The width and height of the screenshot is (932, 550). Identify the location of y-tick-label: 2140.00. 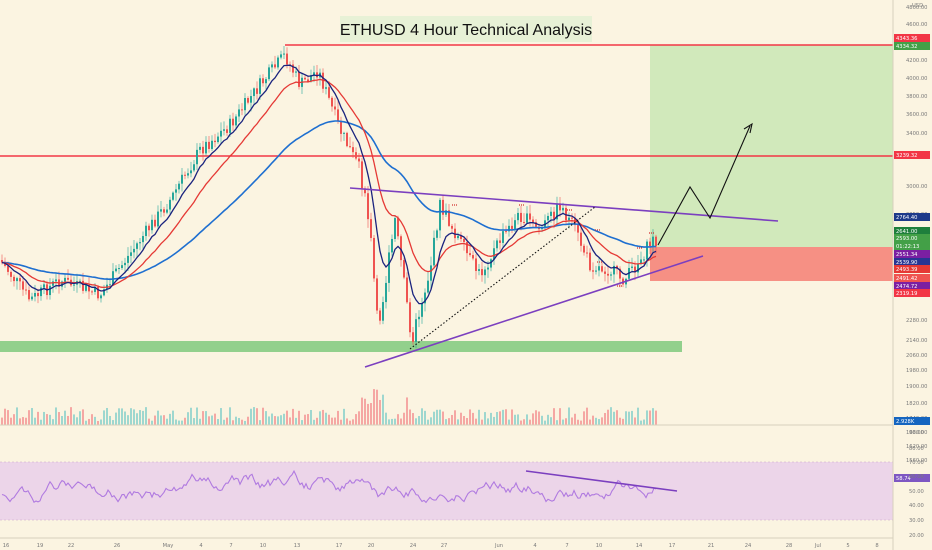
(916, 341).